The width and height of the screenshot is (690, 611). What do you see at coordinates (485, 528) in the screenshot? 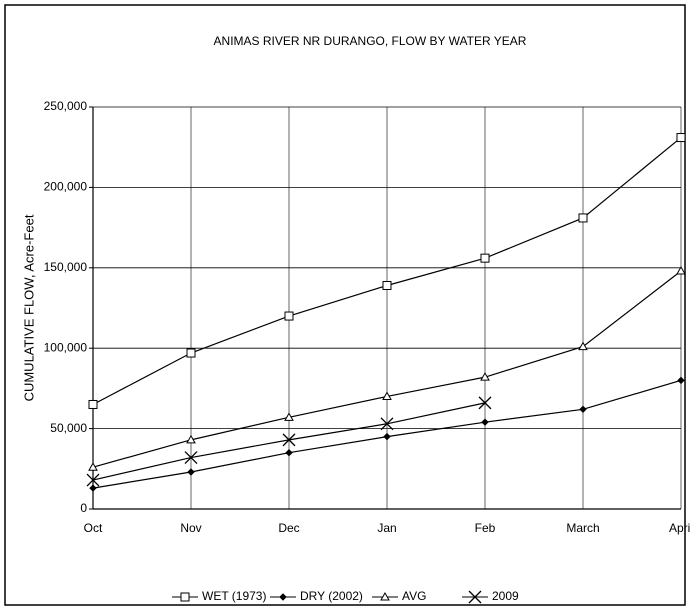
I see `x-tick-label: Feb` at bounding box center [485, 528].